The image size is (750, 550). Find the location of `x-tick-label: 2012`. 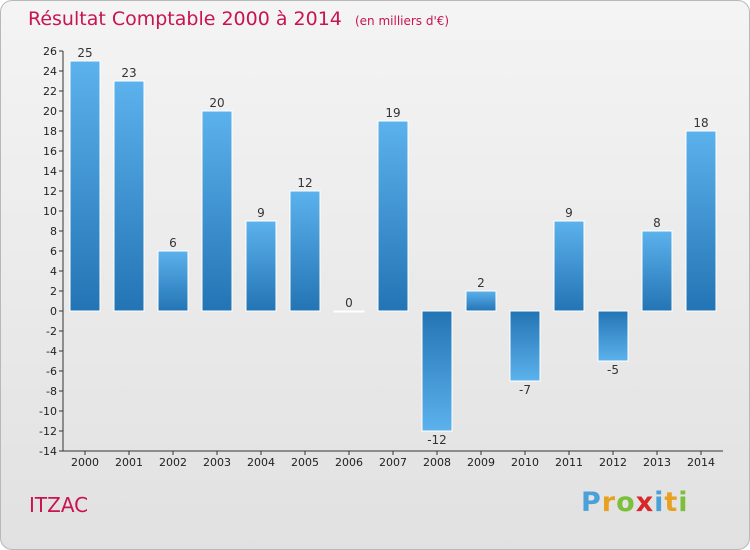

x-tick-label: 2012 is located at coordinates (613, 462).